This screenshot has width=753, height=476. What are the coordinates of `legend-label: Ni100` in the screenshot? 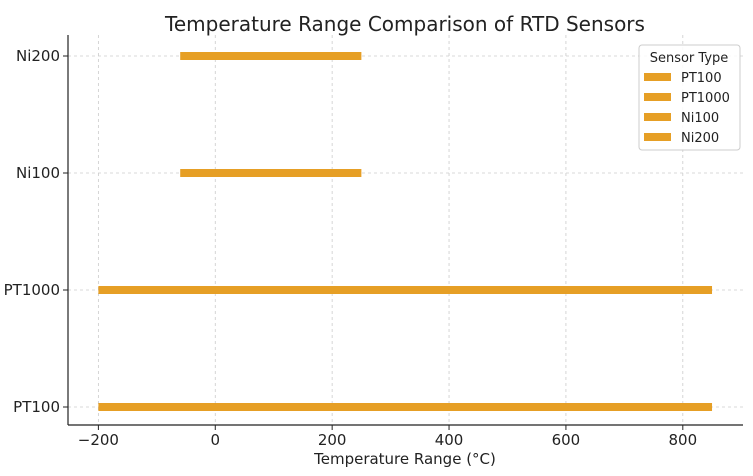 It's located at (700, 118).